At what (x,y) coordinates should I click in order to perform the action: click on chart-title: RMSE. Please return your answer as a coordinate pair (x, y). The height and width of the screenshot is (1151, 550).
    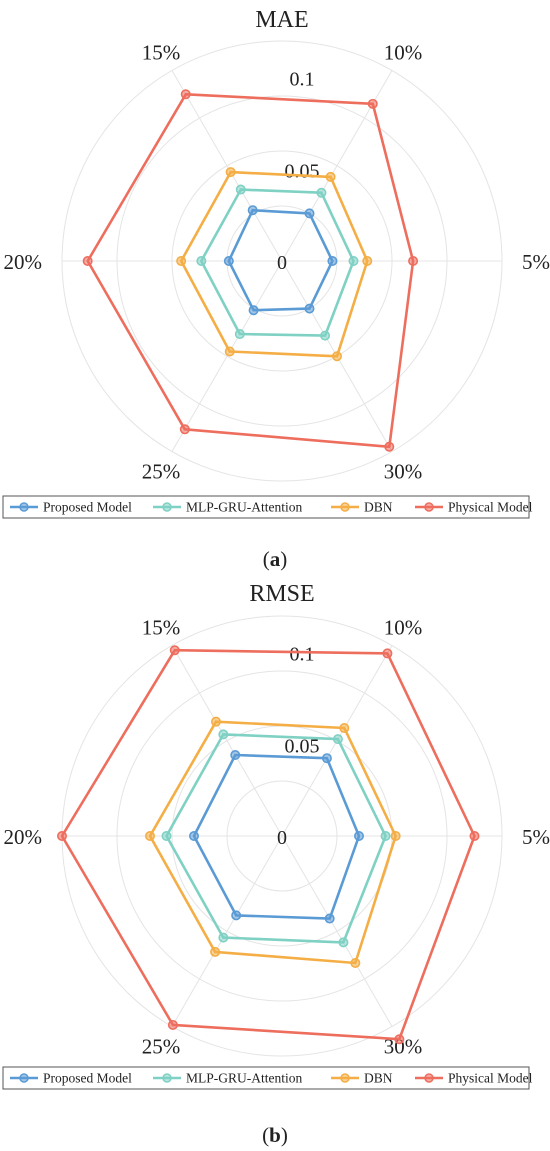
    Looking at the image, I should click on (281, 594).